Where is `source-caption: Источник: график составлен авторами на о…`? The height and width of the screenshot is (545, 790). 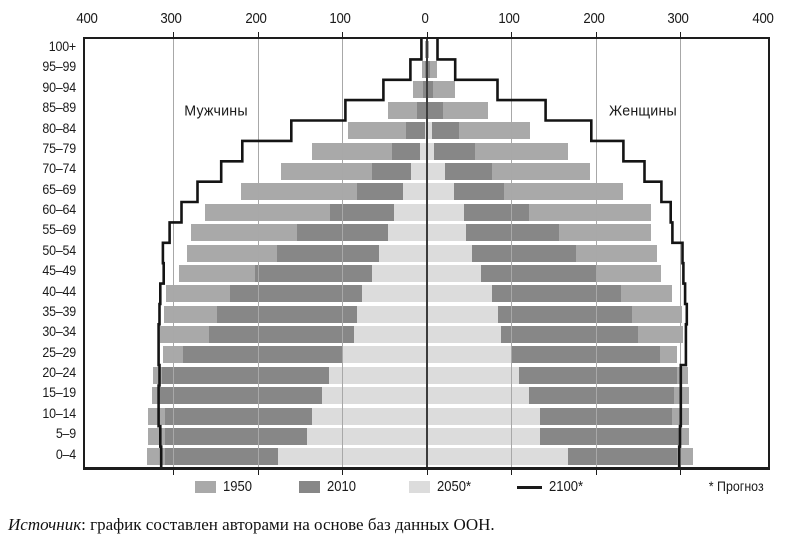
source-caption: Источник: график составлен авторами на о… is located at coordinates (395, 525).